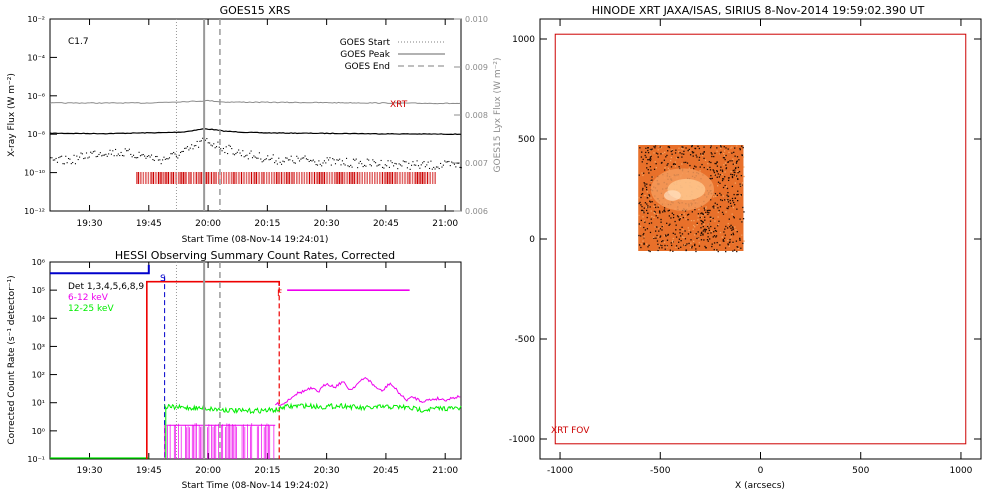 This screenshot has height=500, width=1000. Describe the element at coordinates (476, 115) in the screenshot. I see `goes-y2-tick-label: 0.008` at that location.